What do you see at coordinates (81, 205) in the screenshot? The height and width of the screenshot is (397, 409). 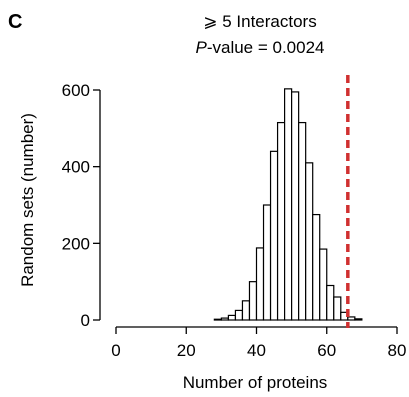 I see `y-axis: 0 200 400 600` at bounding box center [81, 205].